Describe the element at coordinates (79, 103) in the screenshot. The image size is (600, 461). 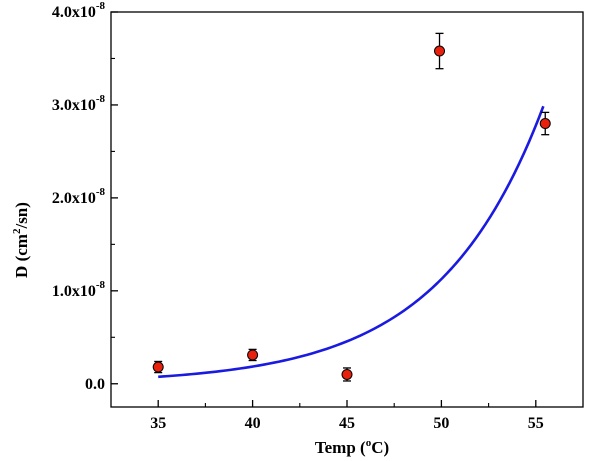
I see `y-tick-label: 3.0x10⁻⁸` at that location.